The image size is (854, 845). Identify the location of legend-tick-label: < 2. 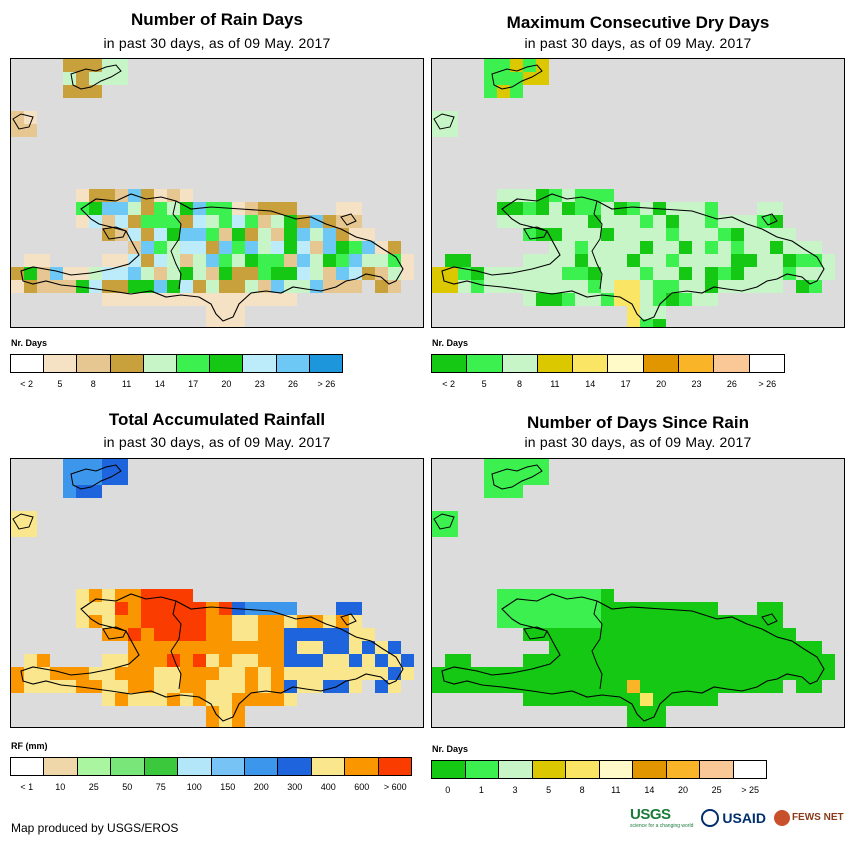
(449, 384).